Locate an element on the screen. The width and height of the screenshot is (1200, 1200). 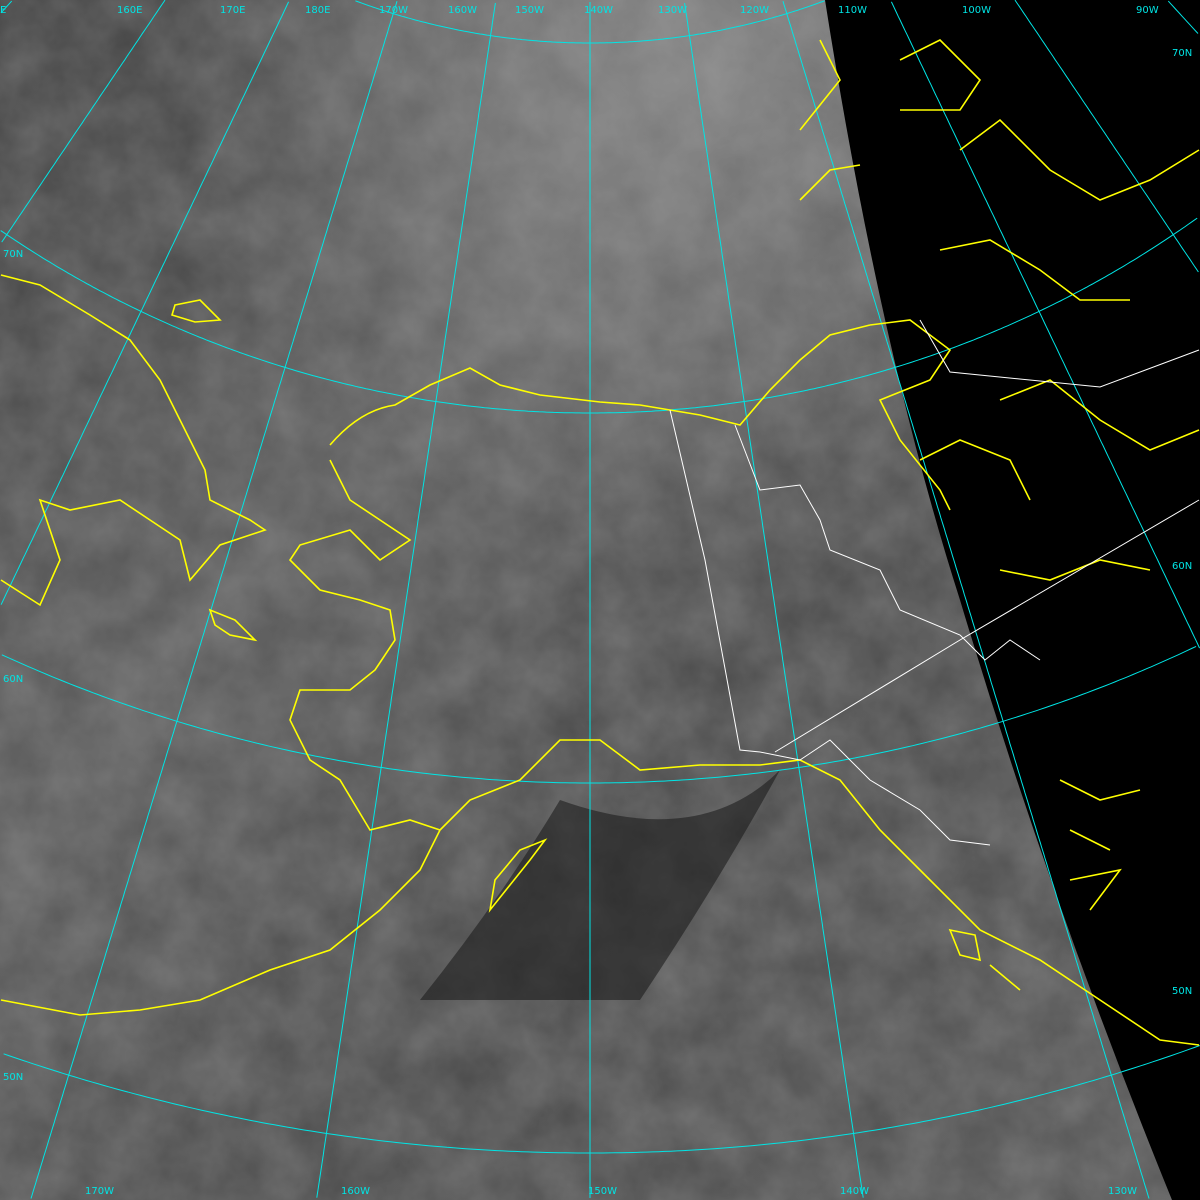
top-label: 160W is located at coordinates (462, 10).